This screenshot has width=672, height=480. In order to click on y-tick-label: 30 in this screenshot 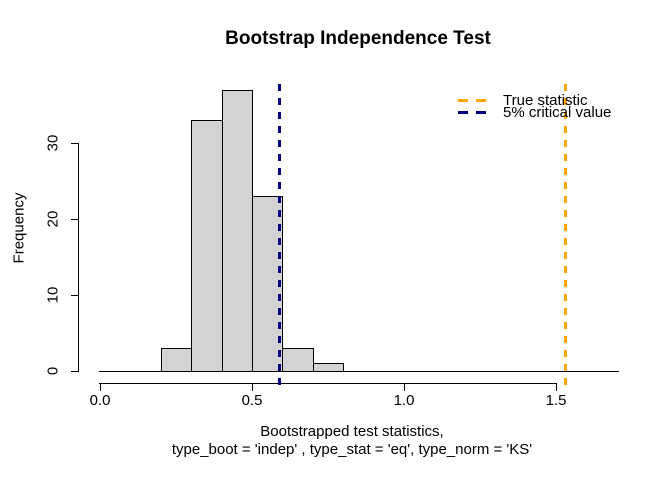, I will do `click(53, 143)`.